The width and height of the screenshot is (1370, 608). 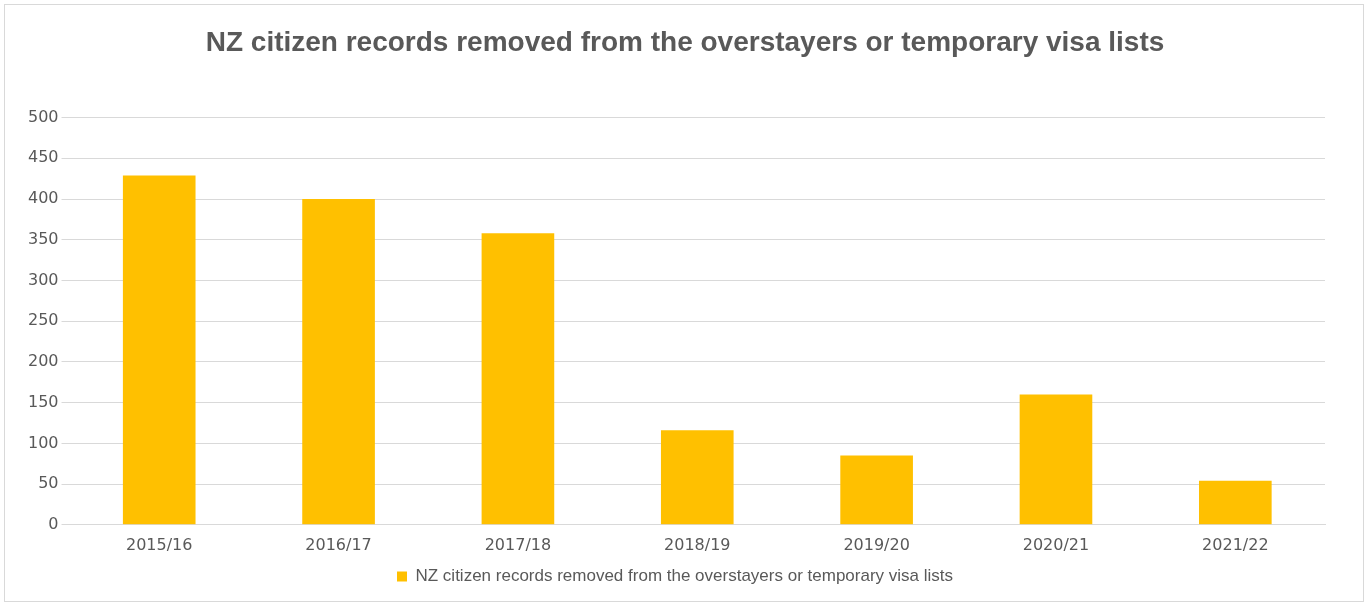 What do you see at coordinates (43, 401) in the screenshot?
I see `y-tick-label: 150` at bounding box center [43, 401].